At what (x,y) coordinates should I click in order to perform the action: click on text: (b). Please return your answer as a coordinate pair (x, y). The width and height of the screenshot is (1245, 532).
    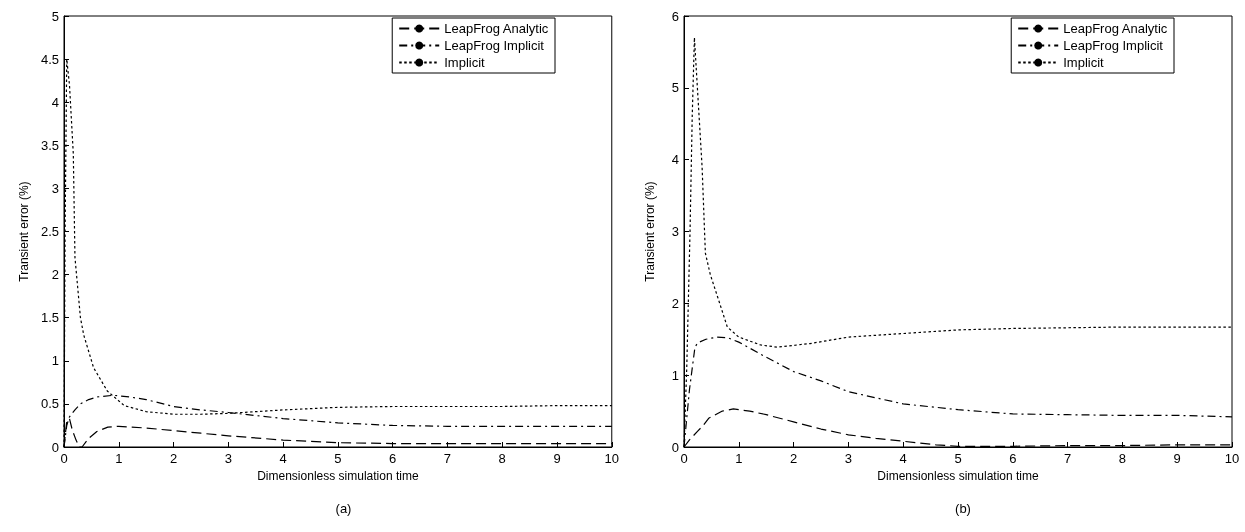
    Looking at the image, I should click on (963, 508).